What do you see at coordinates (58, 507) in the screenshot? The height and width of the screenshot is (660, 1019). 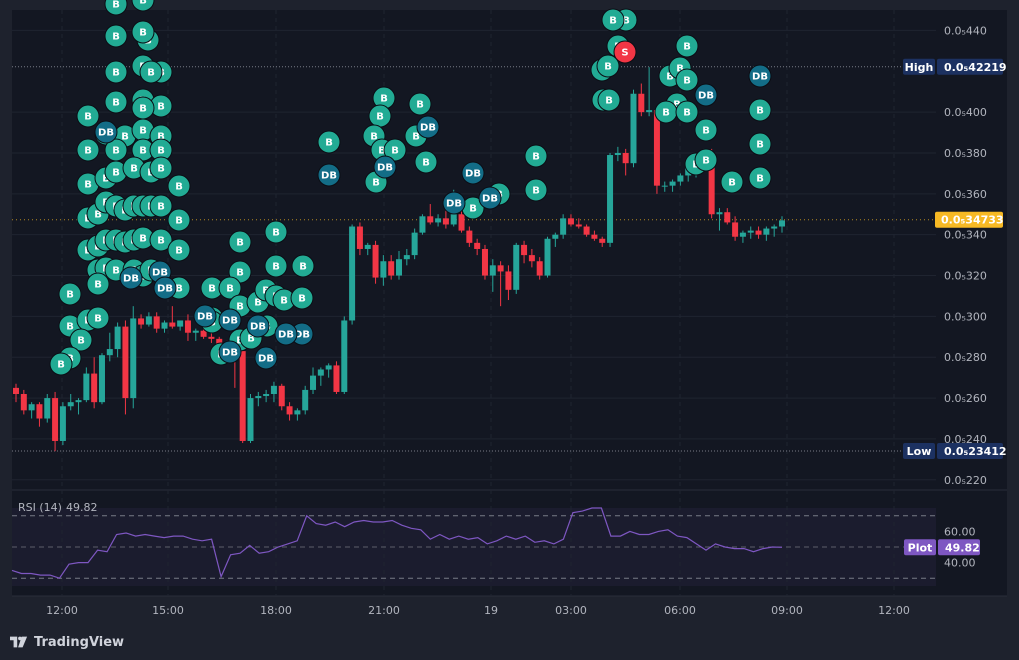 I see `rsi-legend: RSI (14) 49.82` at bounding box center [58, 507].